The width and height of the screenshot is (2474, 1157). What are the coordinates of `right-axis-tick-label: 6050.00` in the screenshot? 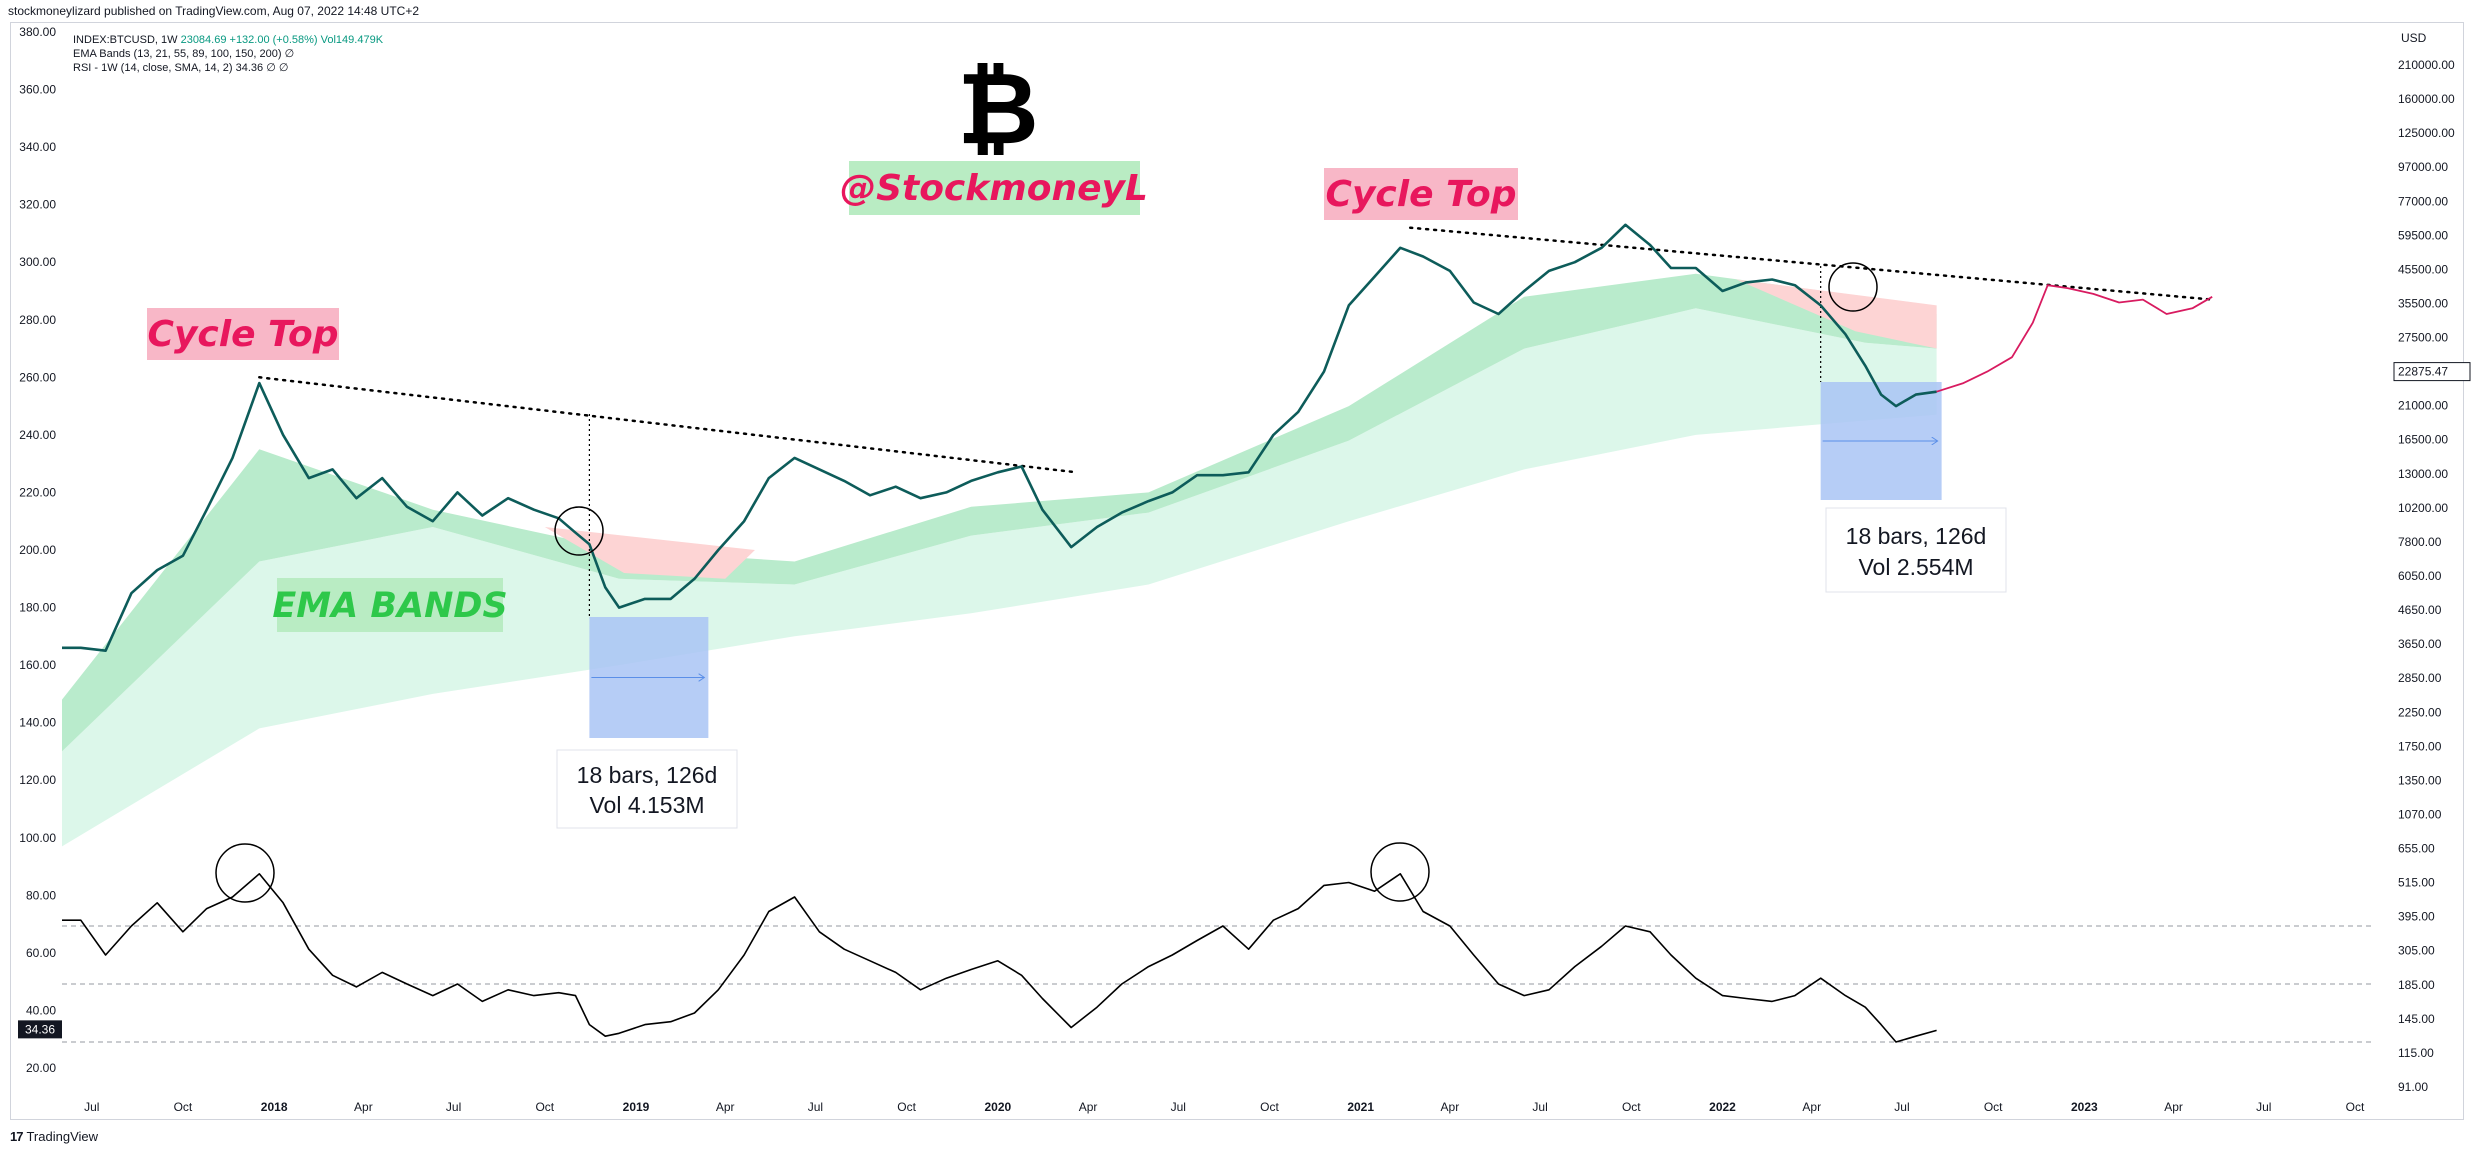 It's located at (2420, 576).